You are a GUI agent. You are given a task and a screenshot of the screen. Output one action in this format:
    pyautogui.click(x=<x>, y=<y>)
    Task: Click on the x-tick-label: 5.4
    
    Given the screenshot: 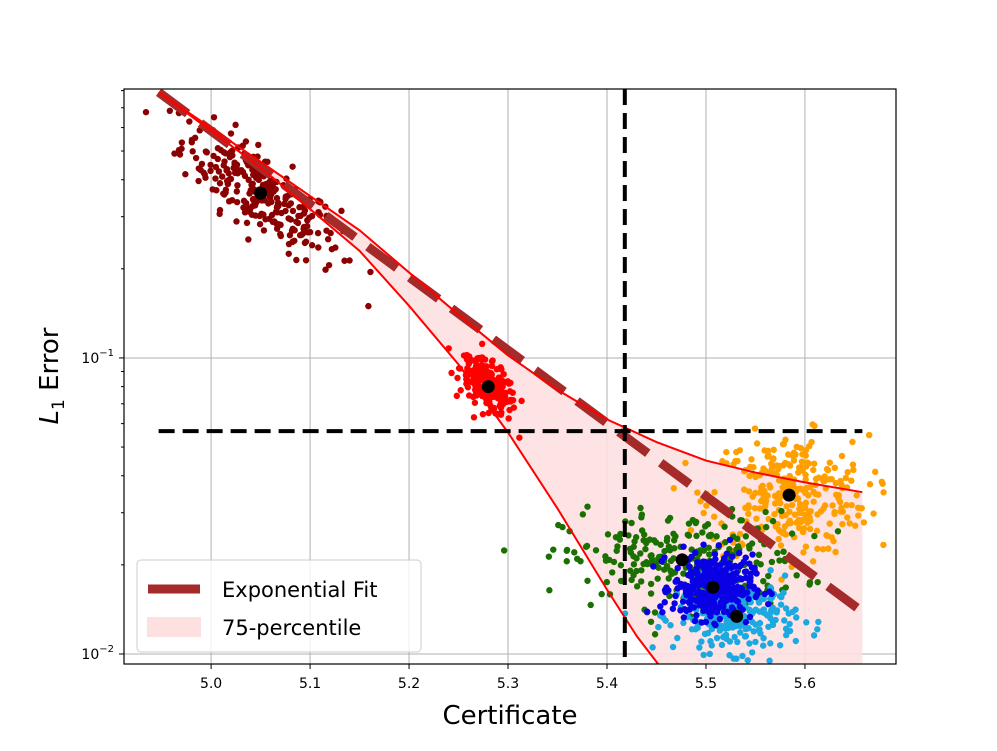 What is the action you would take?
    pyautogui.click(x=607, y=684)
    